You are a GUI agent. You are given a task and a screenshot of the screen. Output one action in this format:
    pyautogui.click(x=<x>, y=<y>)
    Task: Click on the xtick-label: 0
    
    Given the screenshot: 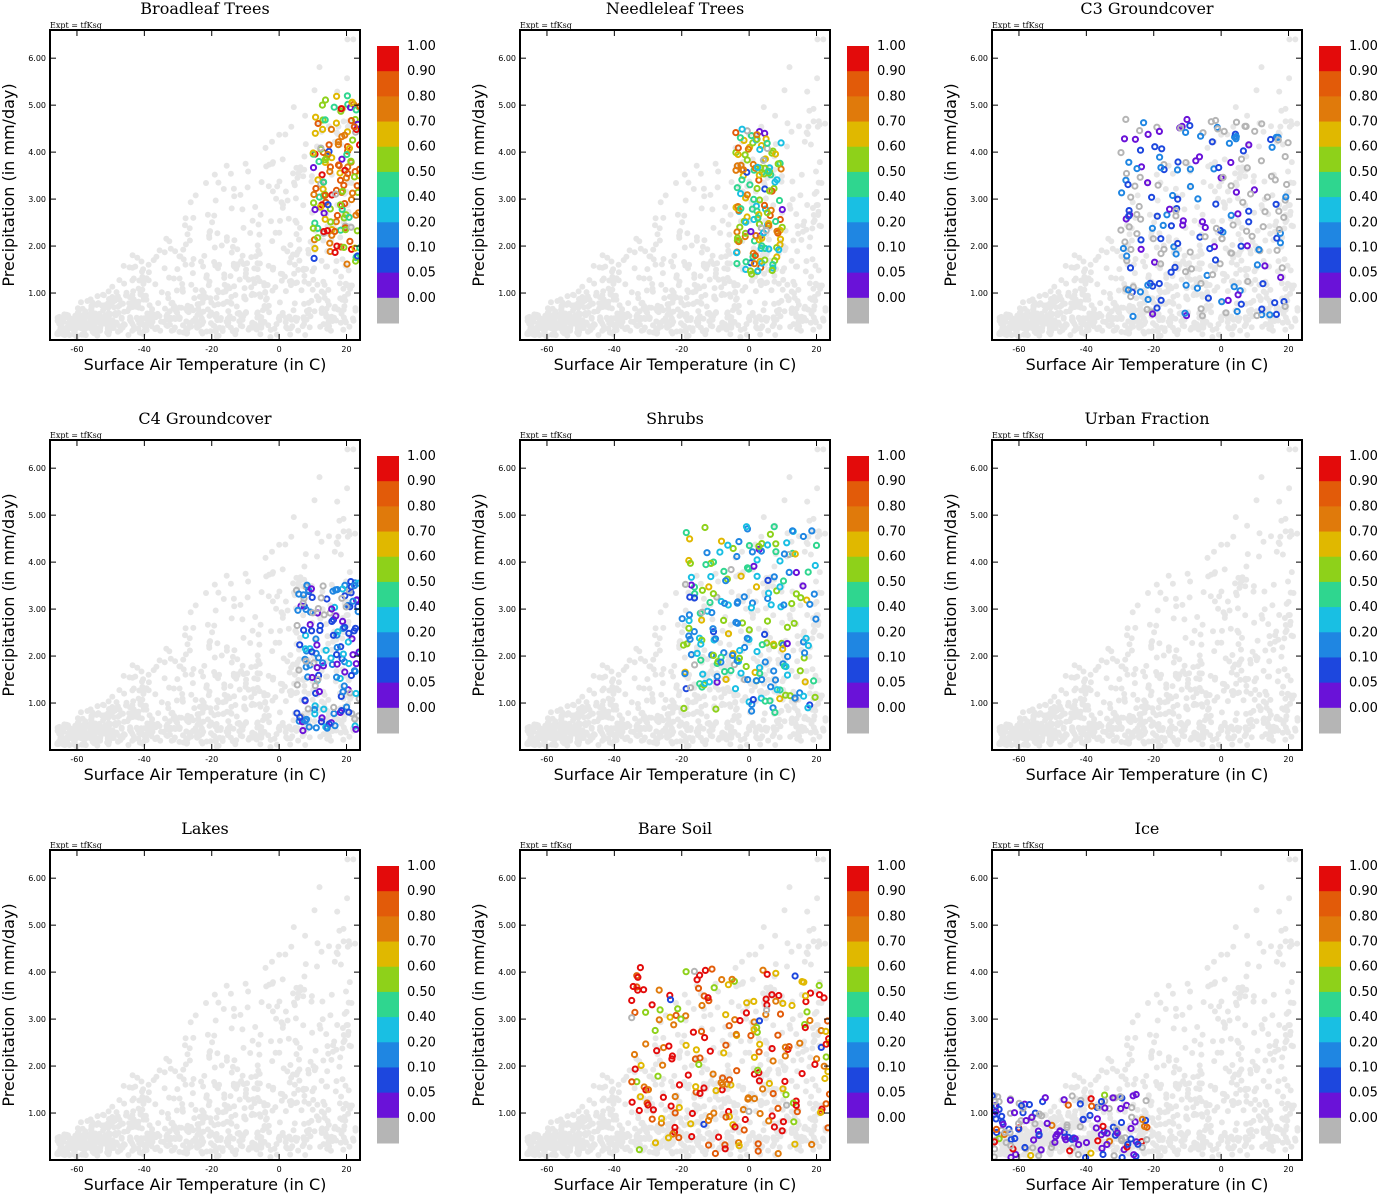 What is the action you would take?
    pyautogui.click(x=279, y=759)
    